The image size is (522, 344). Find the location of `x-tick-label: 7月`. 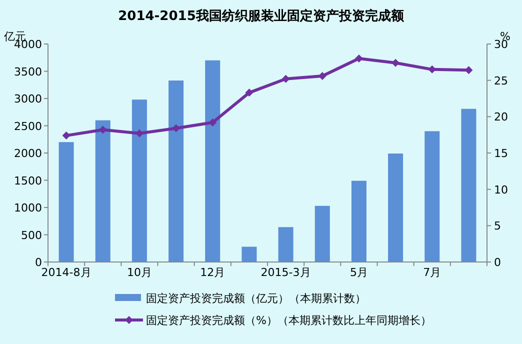

x-tick-label: 7月 is located at coordinates (432, 272).